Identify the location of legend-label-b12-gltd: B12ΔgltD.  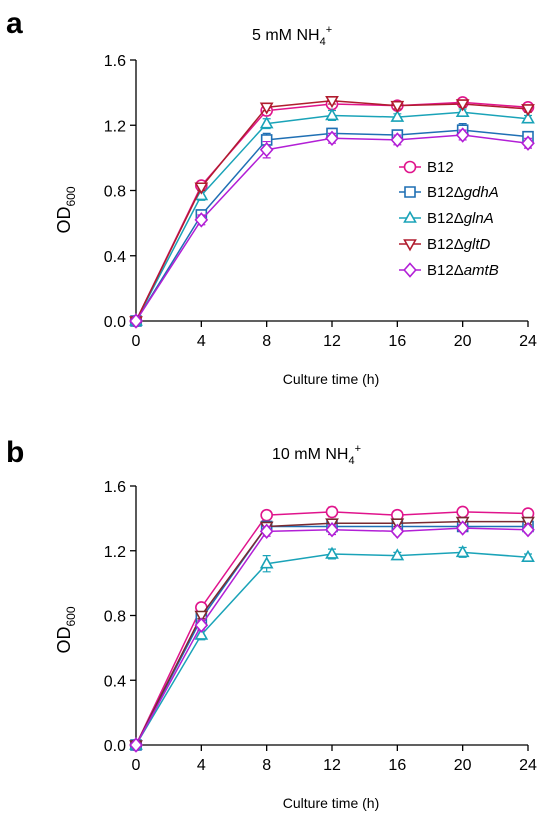
(459, 244).